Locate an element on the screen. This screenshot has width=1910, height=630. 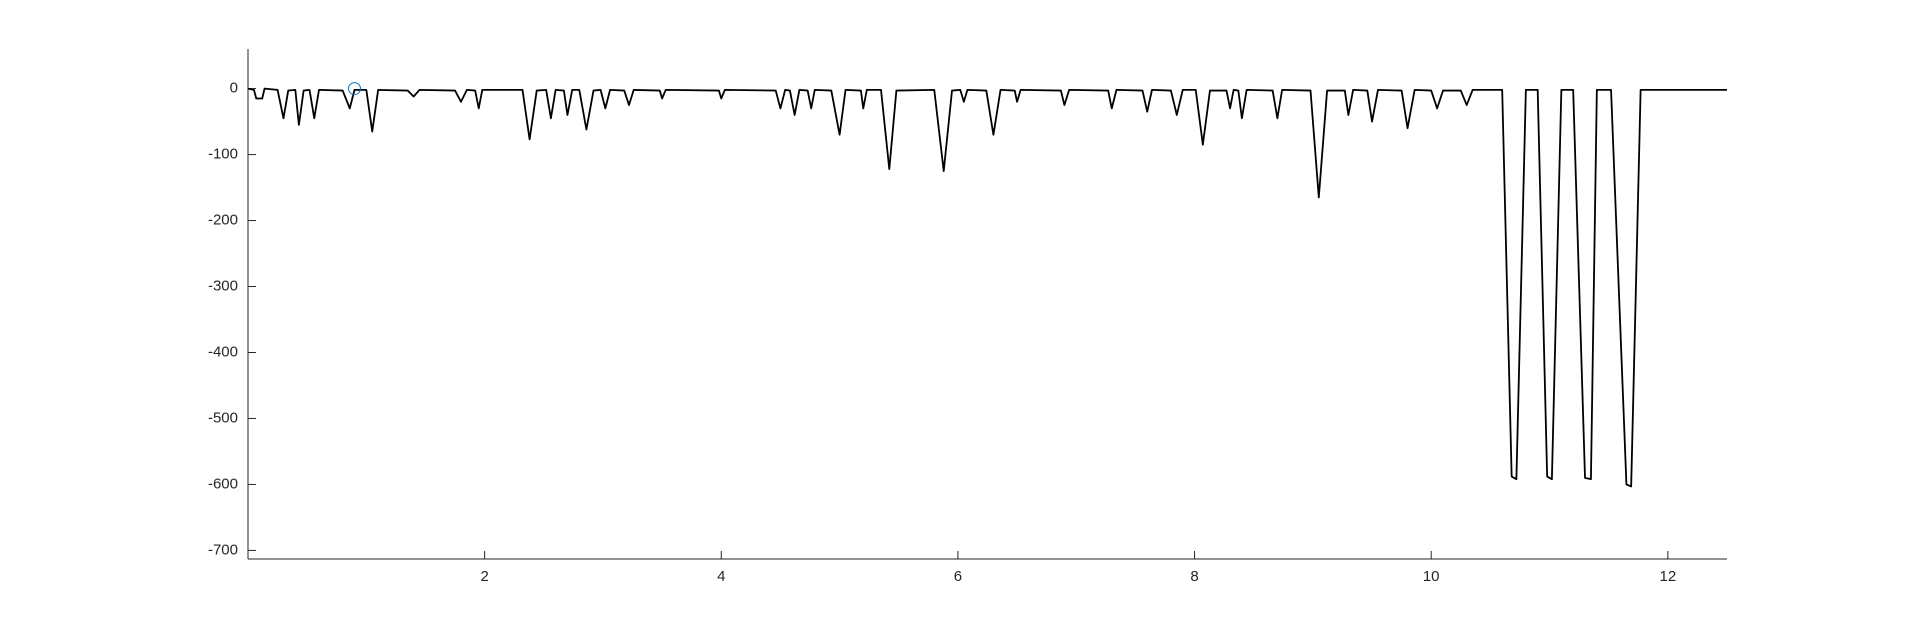
y-tick-label: 0 is located at coordinates (234, 88).